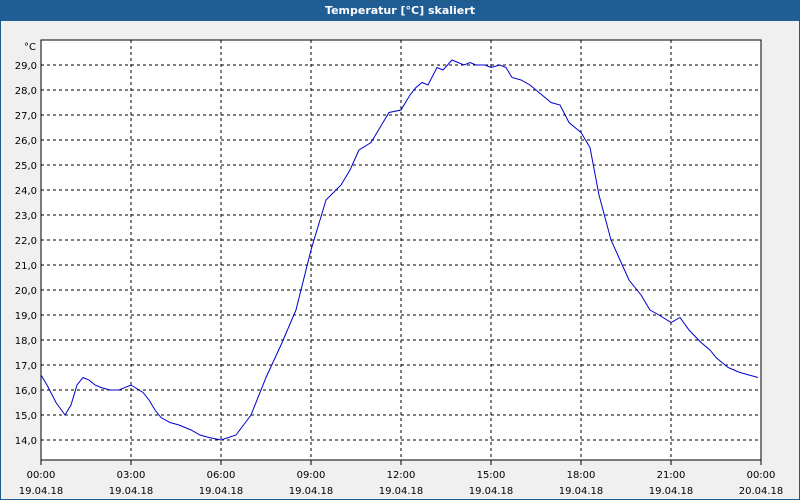 This screenshot has width=800, height=500. I want to click on y-tick-label: 17,0, so click(26, 366).